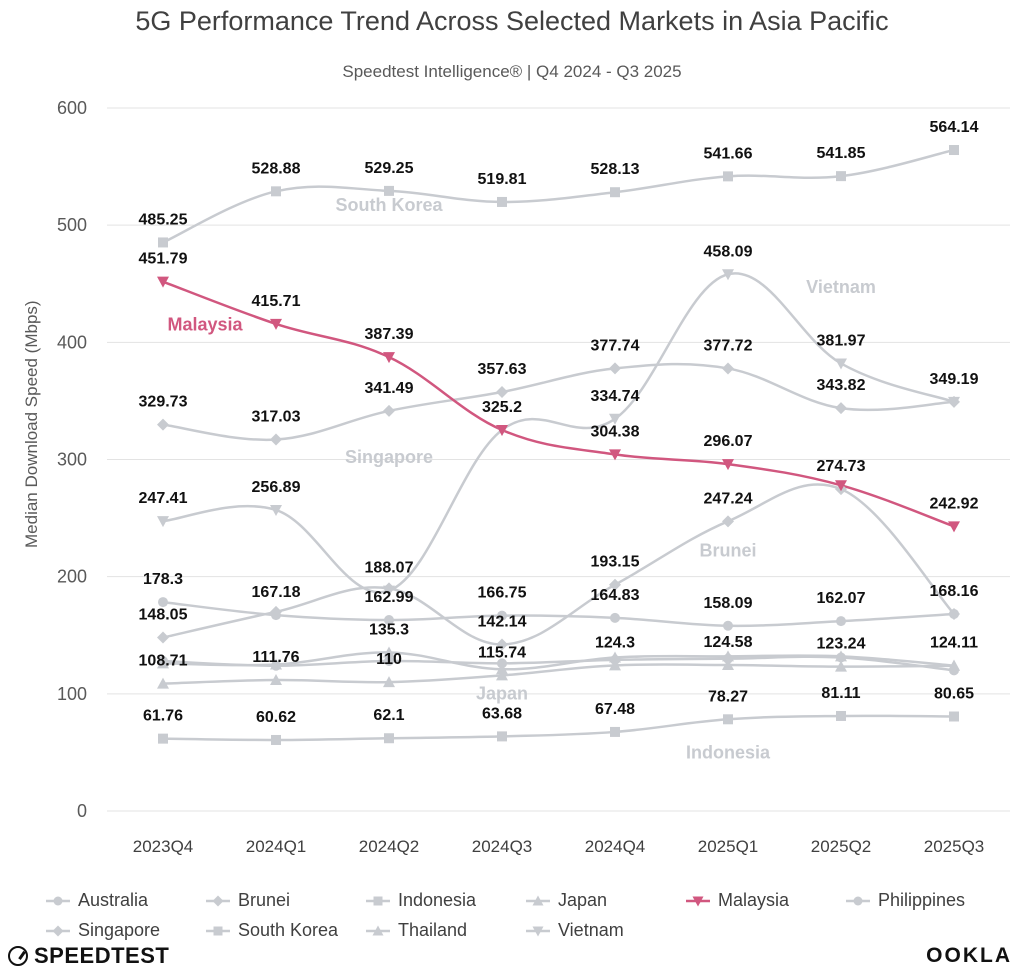 The width and height of the screenshot is (1024, 973). I want to click on brunei-data-label: 274.73, so click(841, 466).